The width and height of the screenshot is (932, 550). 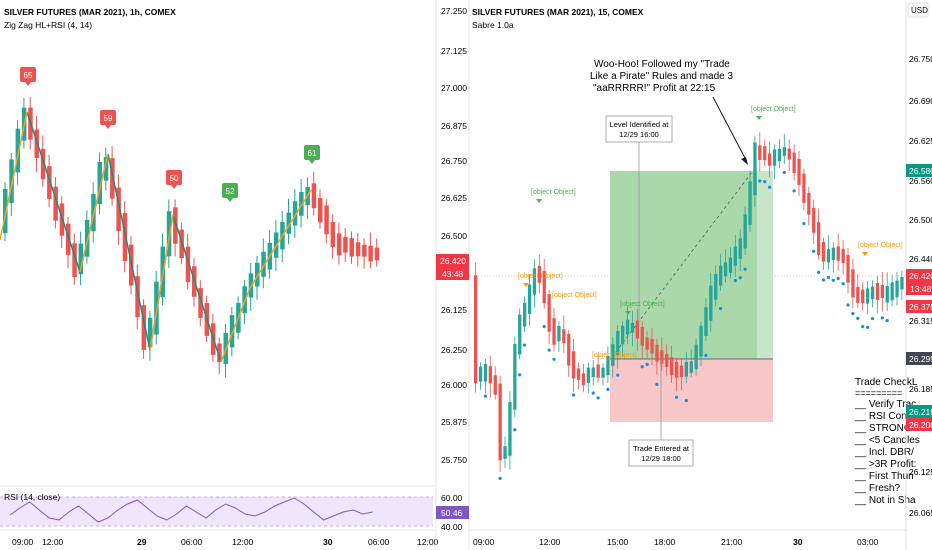 What do you see at coordinates (885, 404) in the screenshot?
I see `checklist-item: __ Verify Trac` at bounding box center [885, 404].